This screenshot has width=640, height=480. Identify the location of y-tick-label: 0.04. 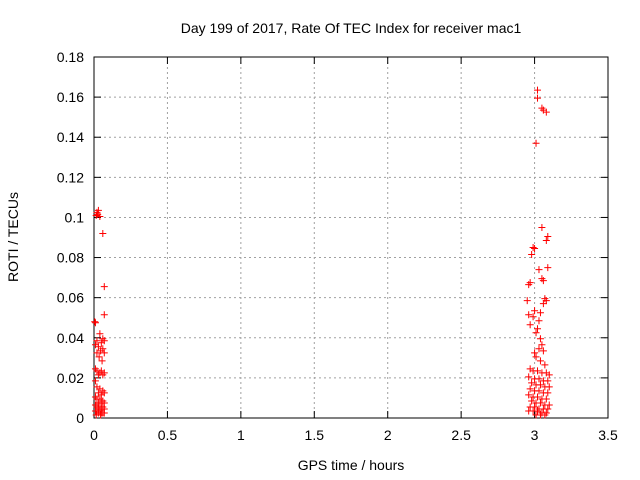
(70, 338).